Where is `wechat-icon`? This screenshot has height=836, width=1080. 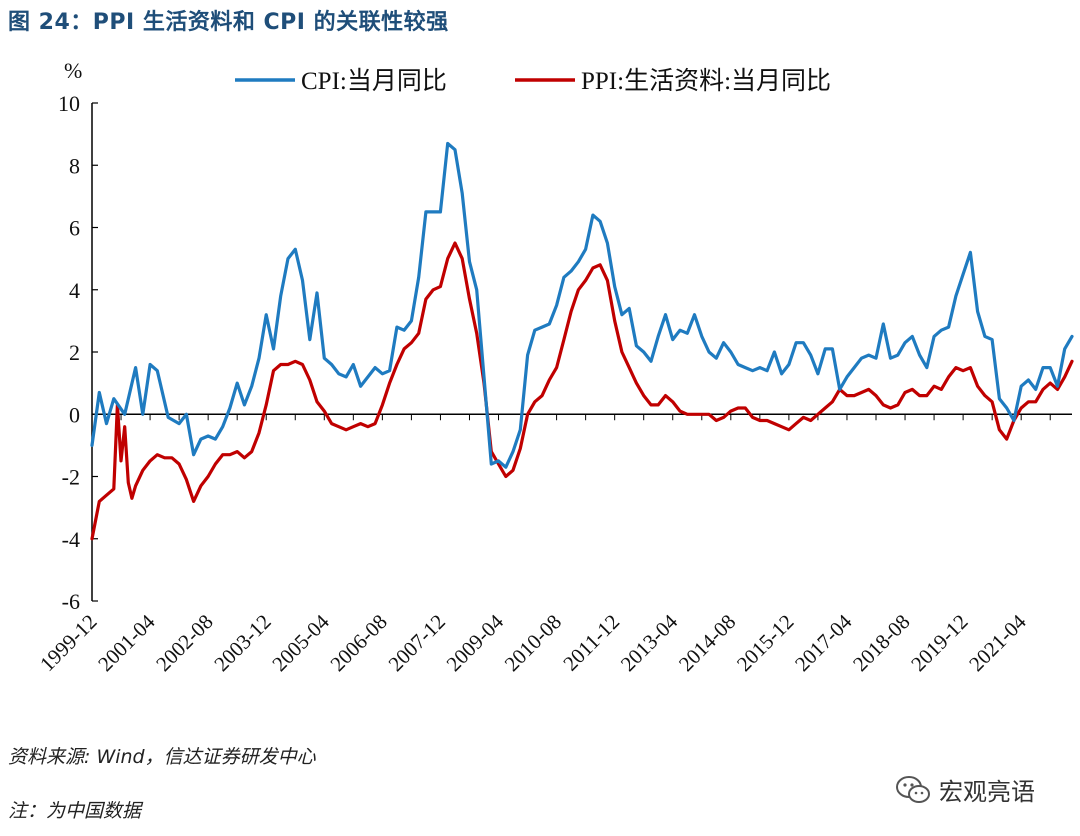
wechat-icon is located at coordinates (913, 789).